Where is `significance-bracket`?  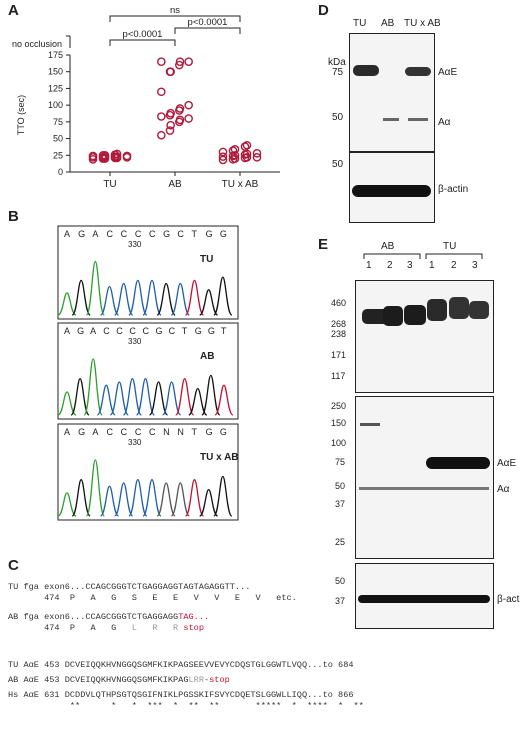 significance-bracket is located at coordinates (175, 18).